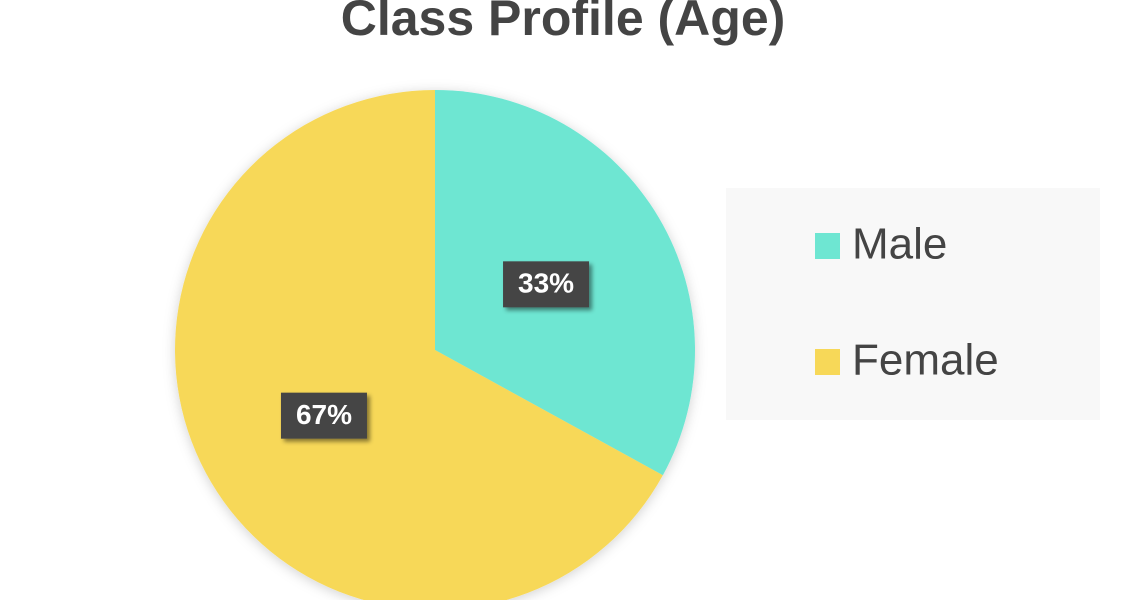  I want to click on legend-label: Male, so click(899, 244).